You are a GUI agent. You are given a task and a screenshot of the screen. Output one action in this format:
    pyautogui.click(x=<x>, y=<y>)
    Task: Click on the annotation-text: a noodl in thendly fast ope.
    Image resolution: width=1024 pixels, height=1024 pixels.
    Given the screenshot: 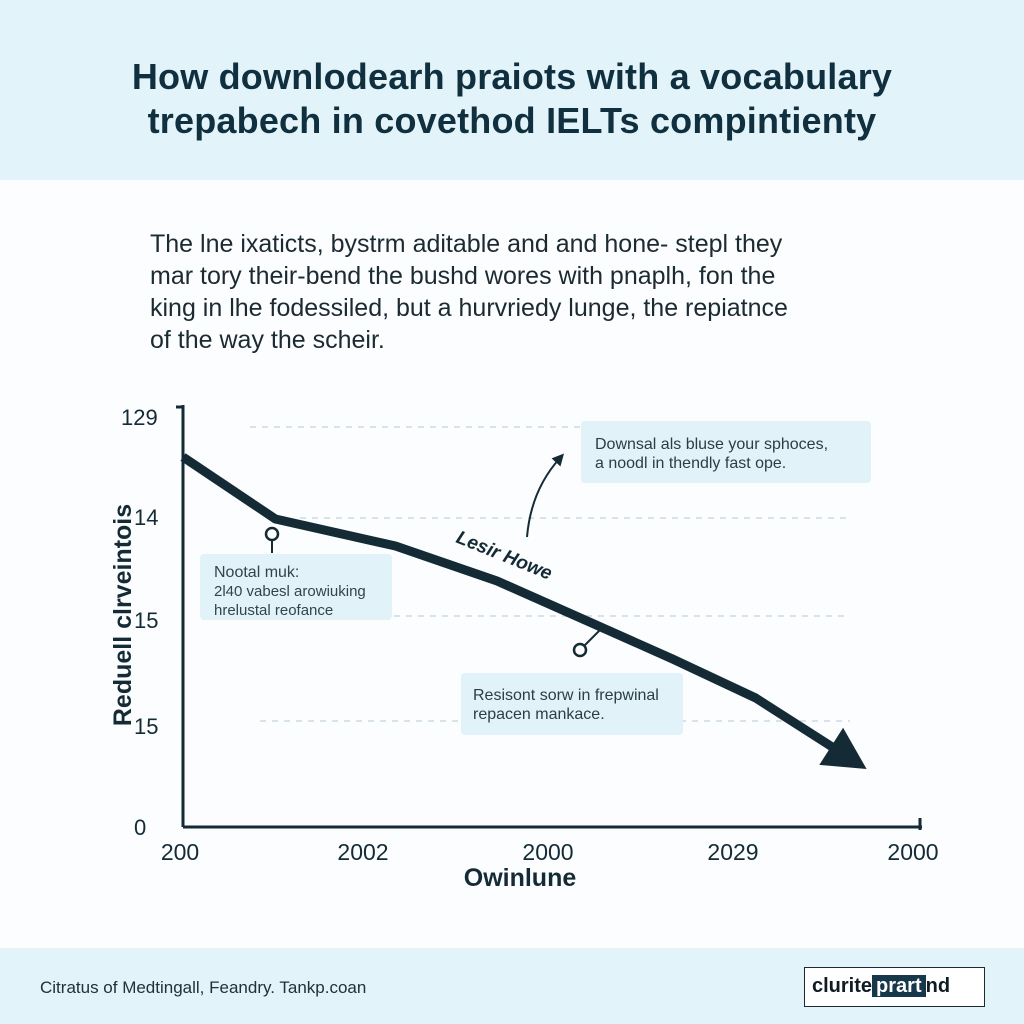 What is the action you would take?
    pyautogui.click(x=691, y=463)
    